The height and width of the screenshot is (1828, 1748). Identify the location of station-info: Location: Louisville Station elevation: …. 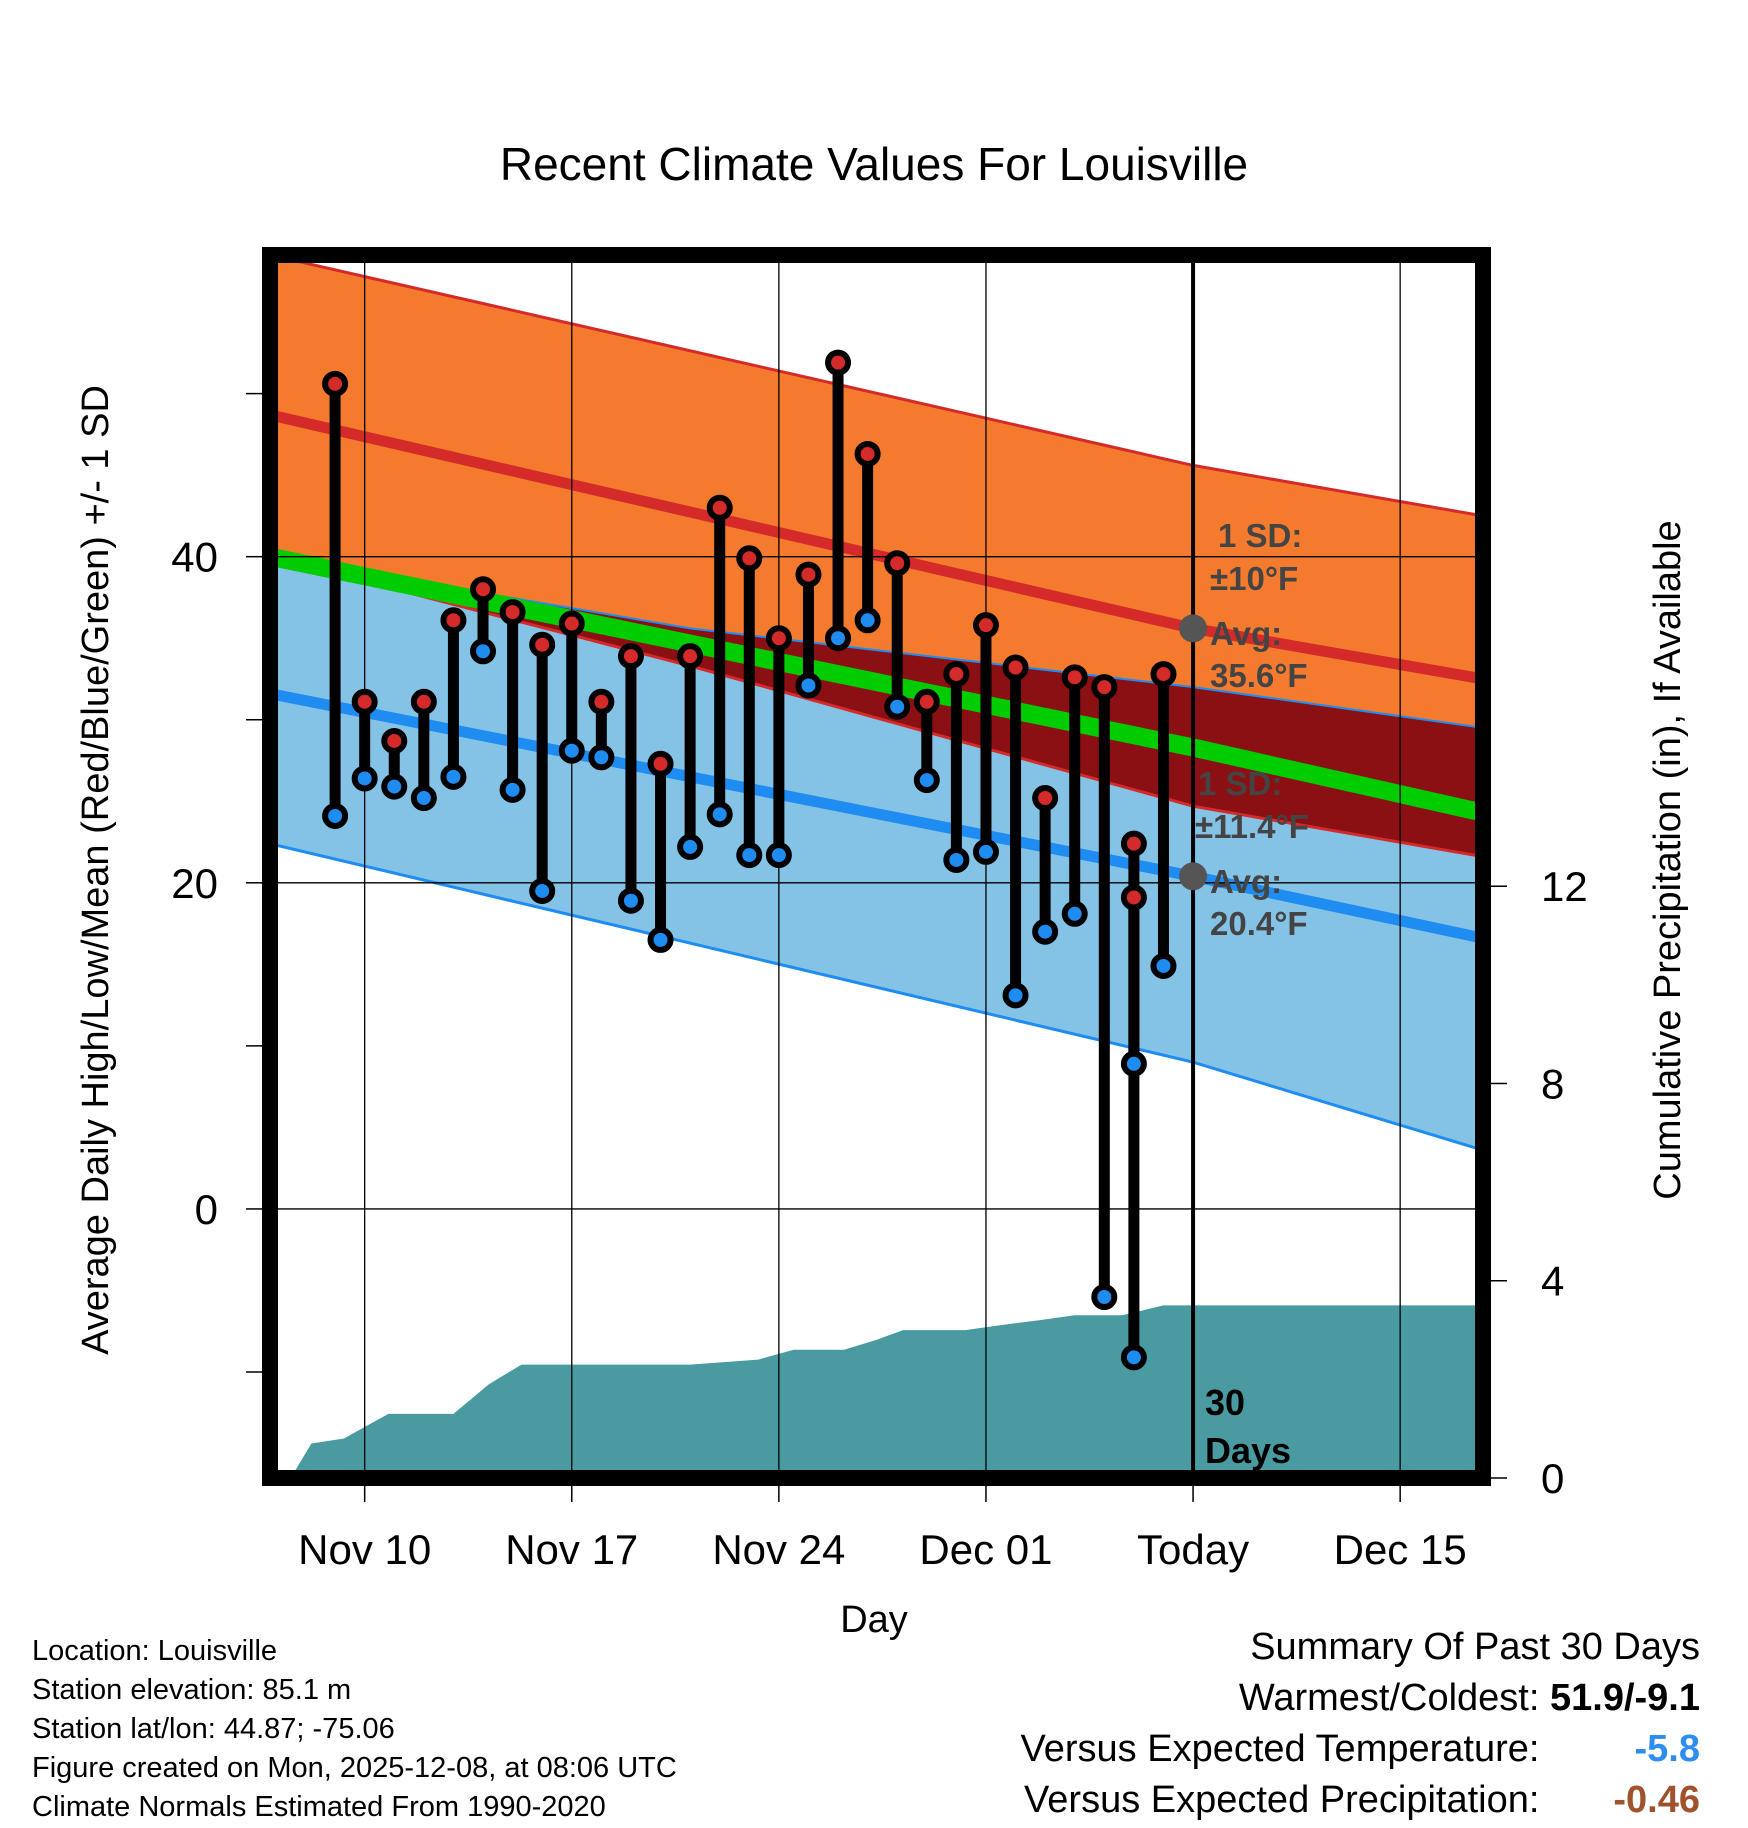
(354, 1729).